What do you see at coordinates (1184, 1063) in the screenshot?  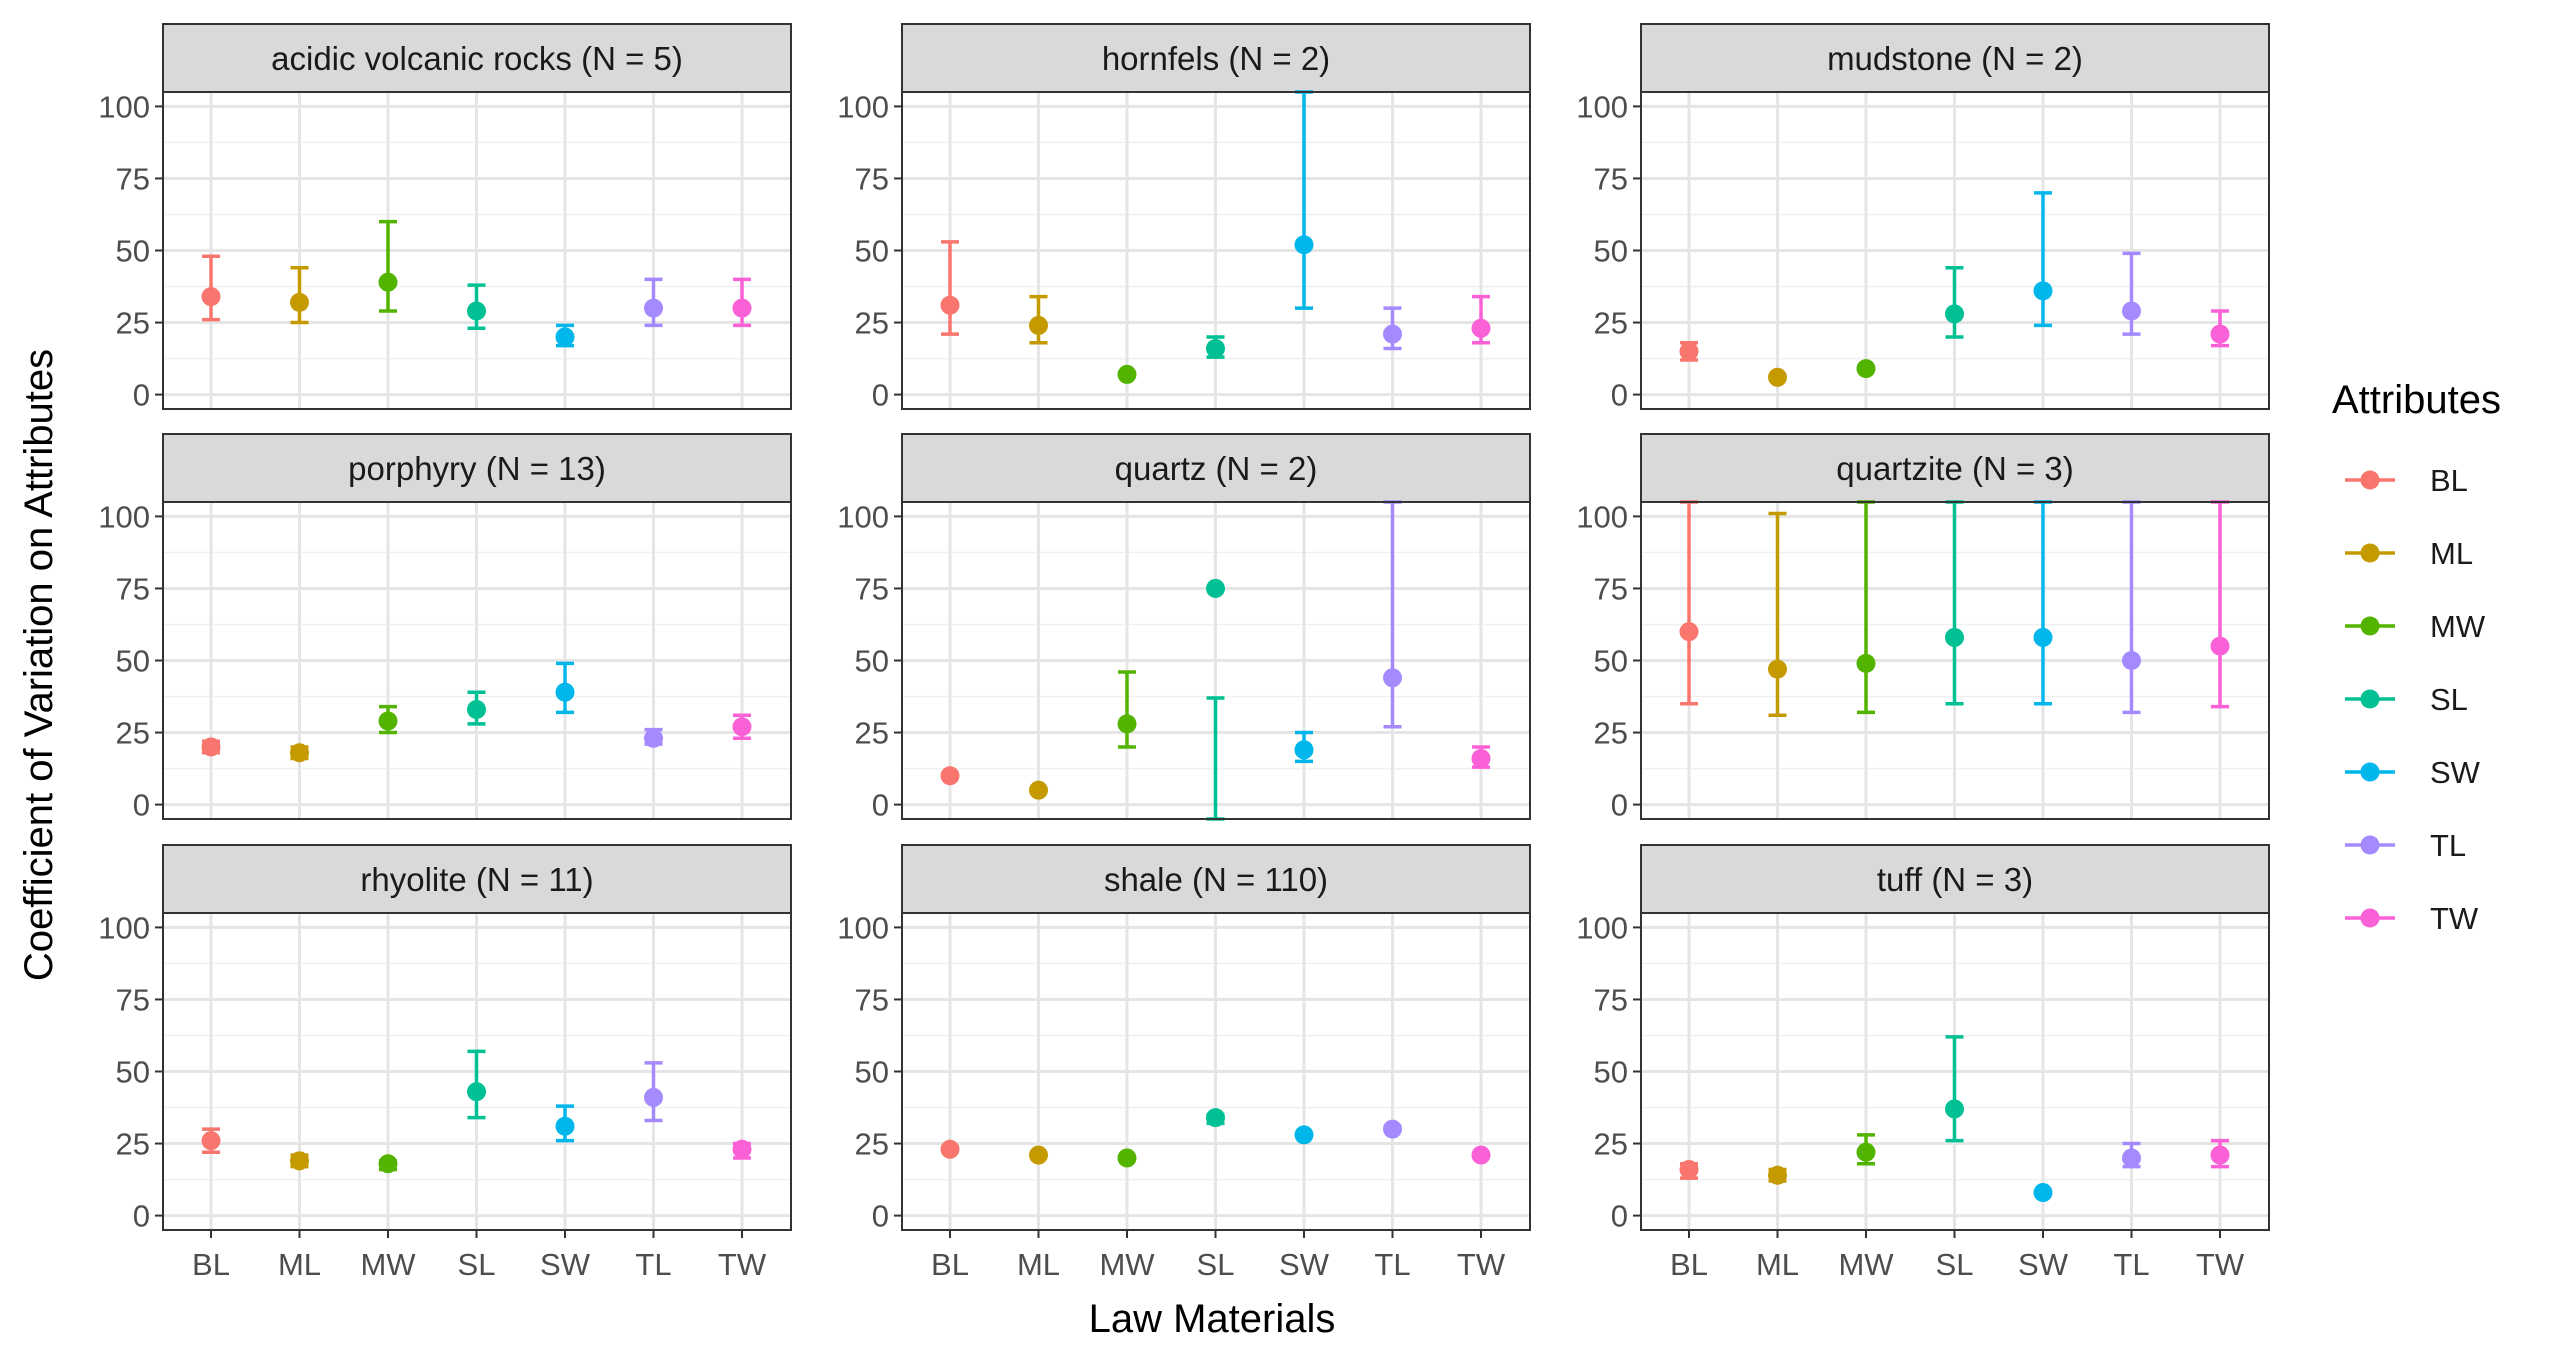 I see `facet-panel: shale (N = 110) 0 25 50 75 100 BL ML MW SL SW TL TW` at bounding box center [1184, 1063].